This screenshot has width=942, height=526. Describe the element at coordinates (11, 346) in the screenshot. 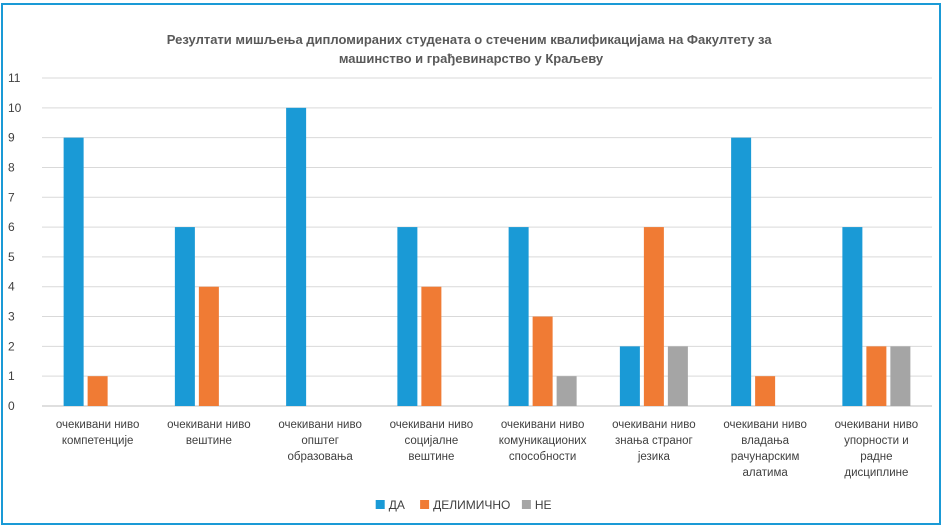

I see `y-tick-label: 2` at that location.